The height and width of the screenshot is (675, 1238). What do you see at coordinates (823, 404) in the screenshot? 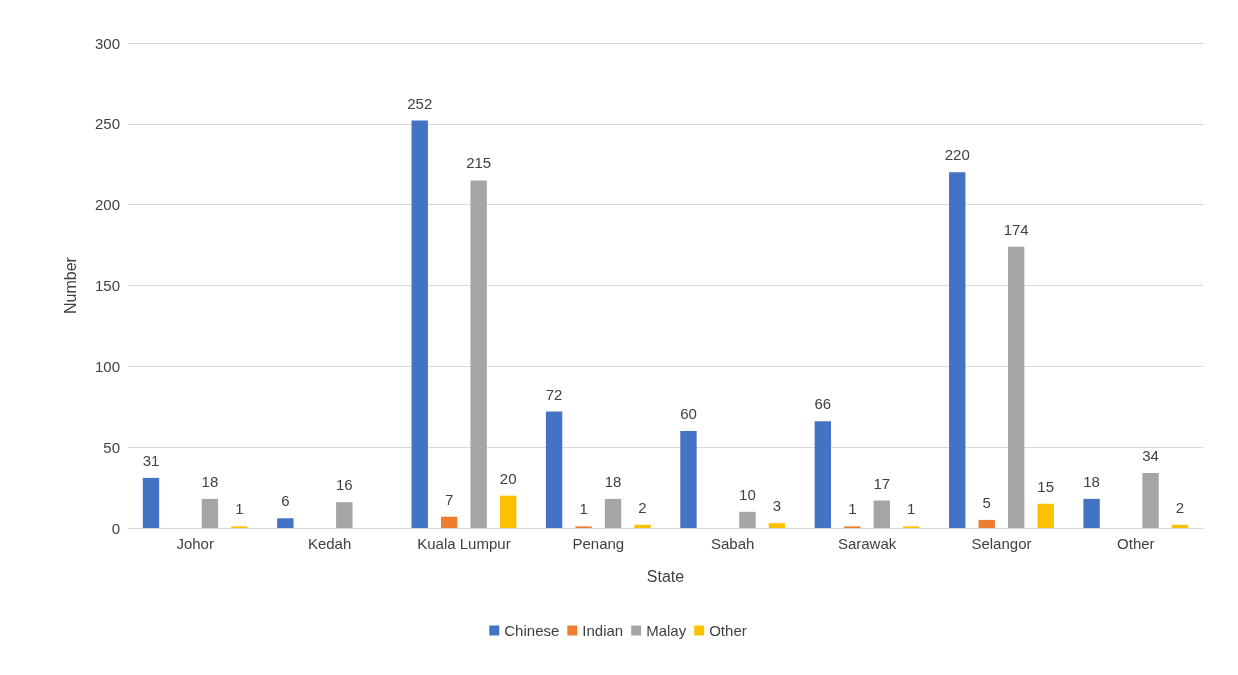
I see `data-label: 66` at bounding box center [823, 404].